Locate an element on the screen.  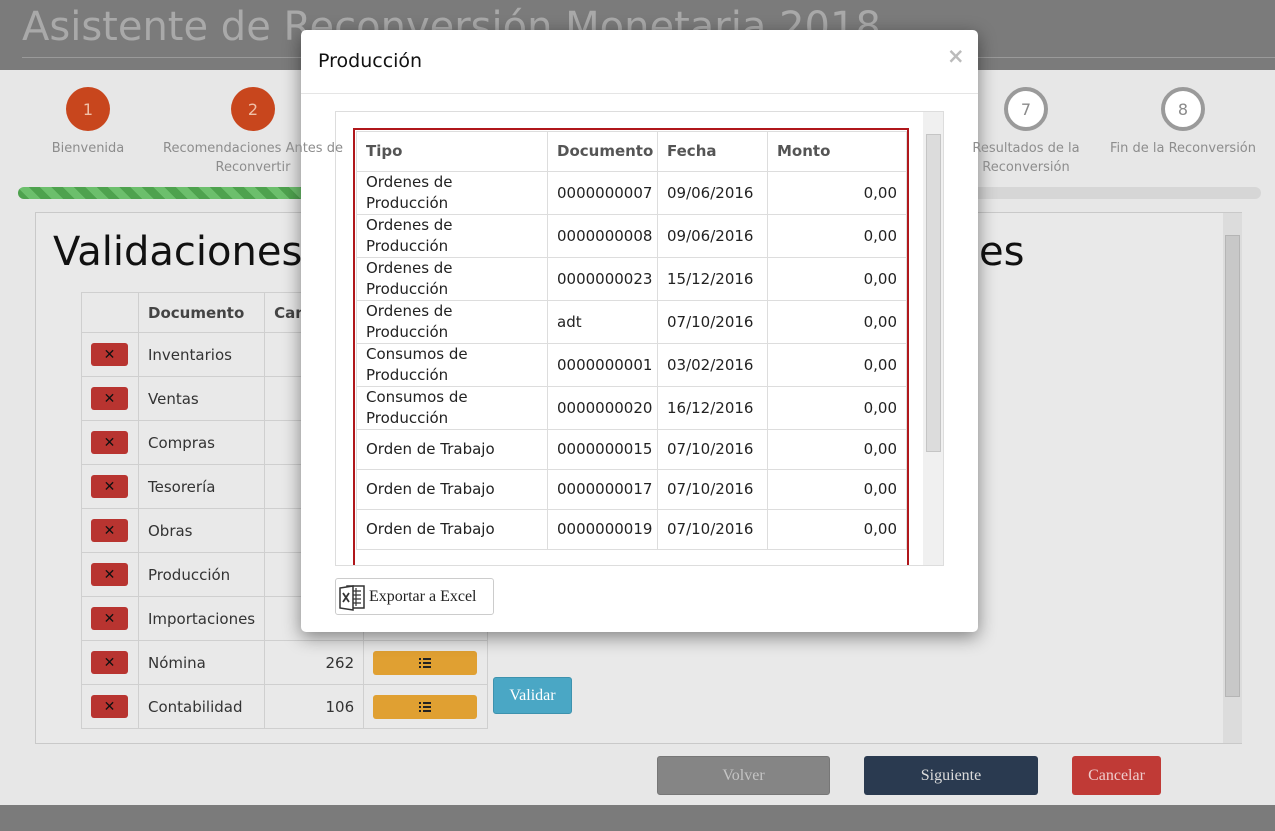
fecha-cell: 15/12/2016 is located at coordinates (712, 279).